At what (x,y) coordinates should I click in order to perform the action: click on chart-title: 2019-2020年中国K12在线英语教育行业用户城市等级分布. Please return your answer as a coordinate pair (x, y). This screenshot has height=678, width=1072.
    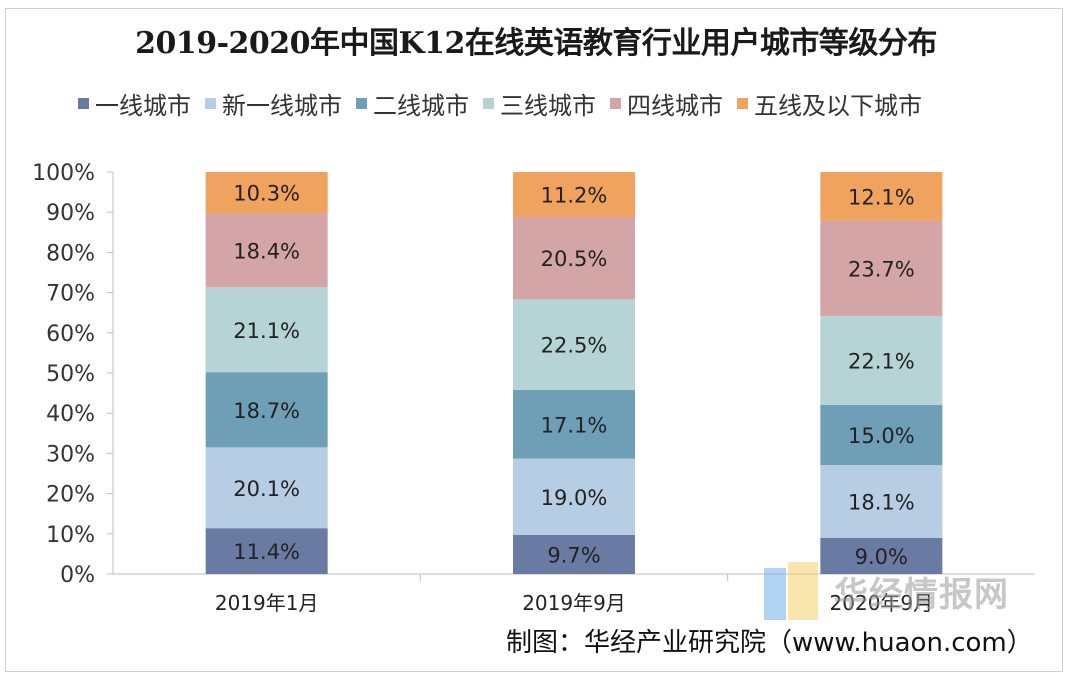
    Looking at the image, I should click on (536, 43).